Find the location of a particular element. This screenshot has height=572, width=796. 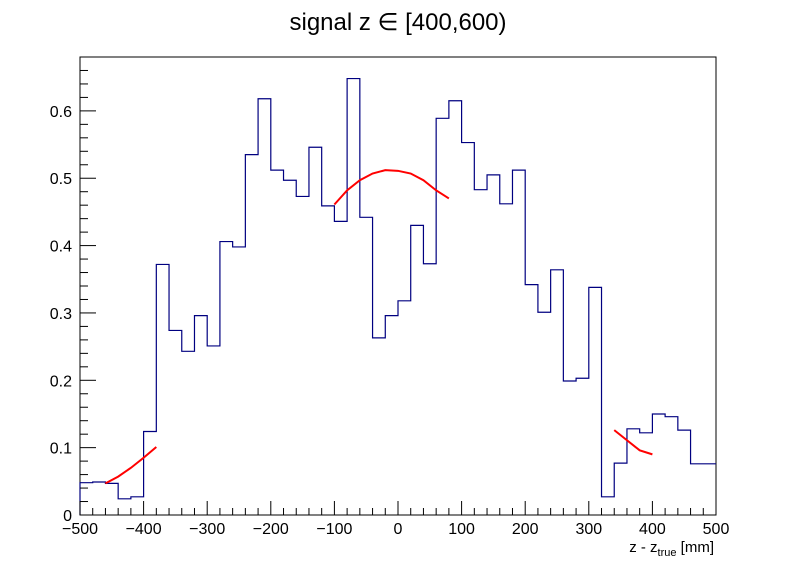

y-tick-label: 0.2 is located at coordinates (61, 381).